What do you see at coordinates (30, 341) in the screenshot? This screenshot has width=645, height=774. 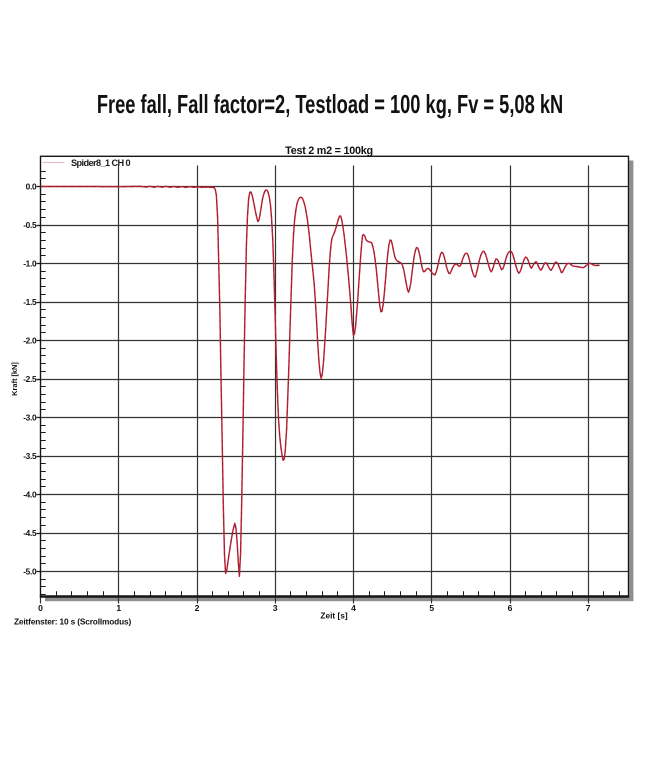 I see `svg-text: -2.0` at bounding box center [30, 341].